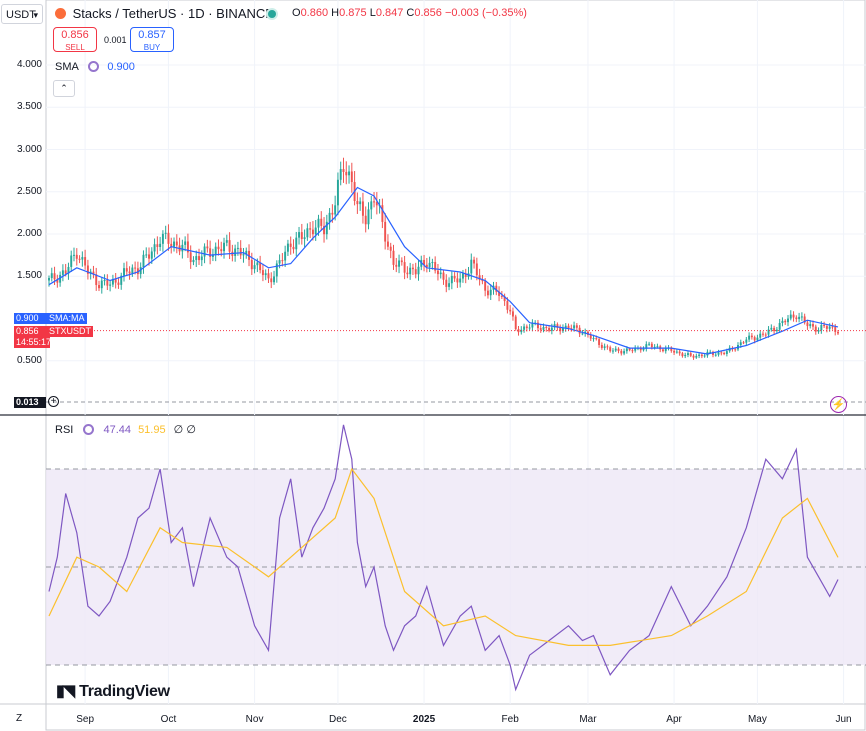  Describe the element at coordinates (22, 14) in the screenshot. I see `currency-selector: USDT ▾` at that location.